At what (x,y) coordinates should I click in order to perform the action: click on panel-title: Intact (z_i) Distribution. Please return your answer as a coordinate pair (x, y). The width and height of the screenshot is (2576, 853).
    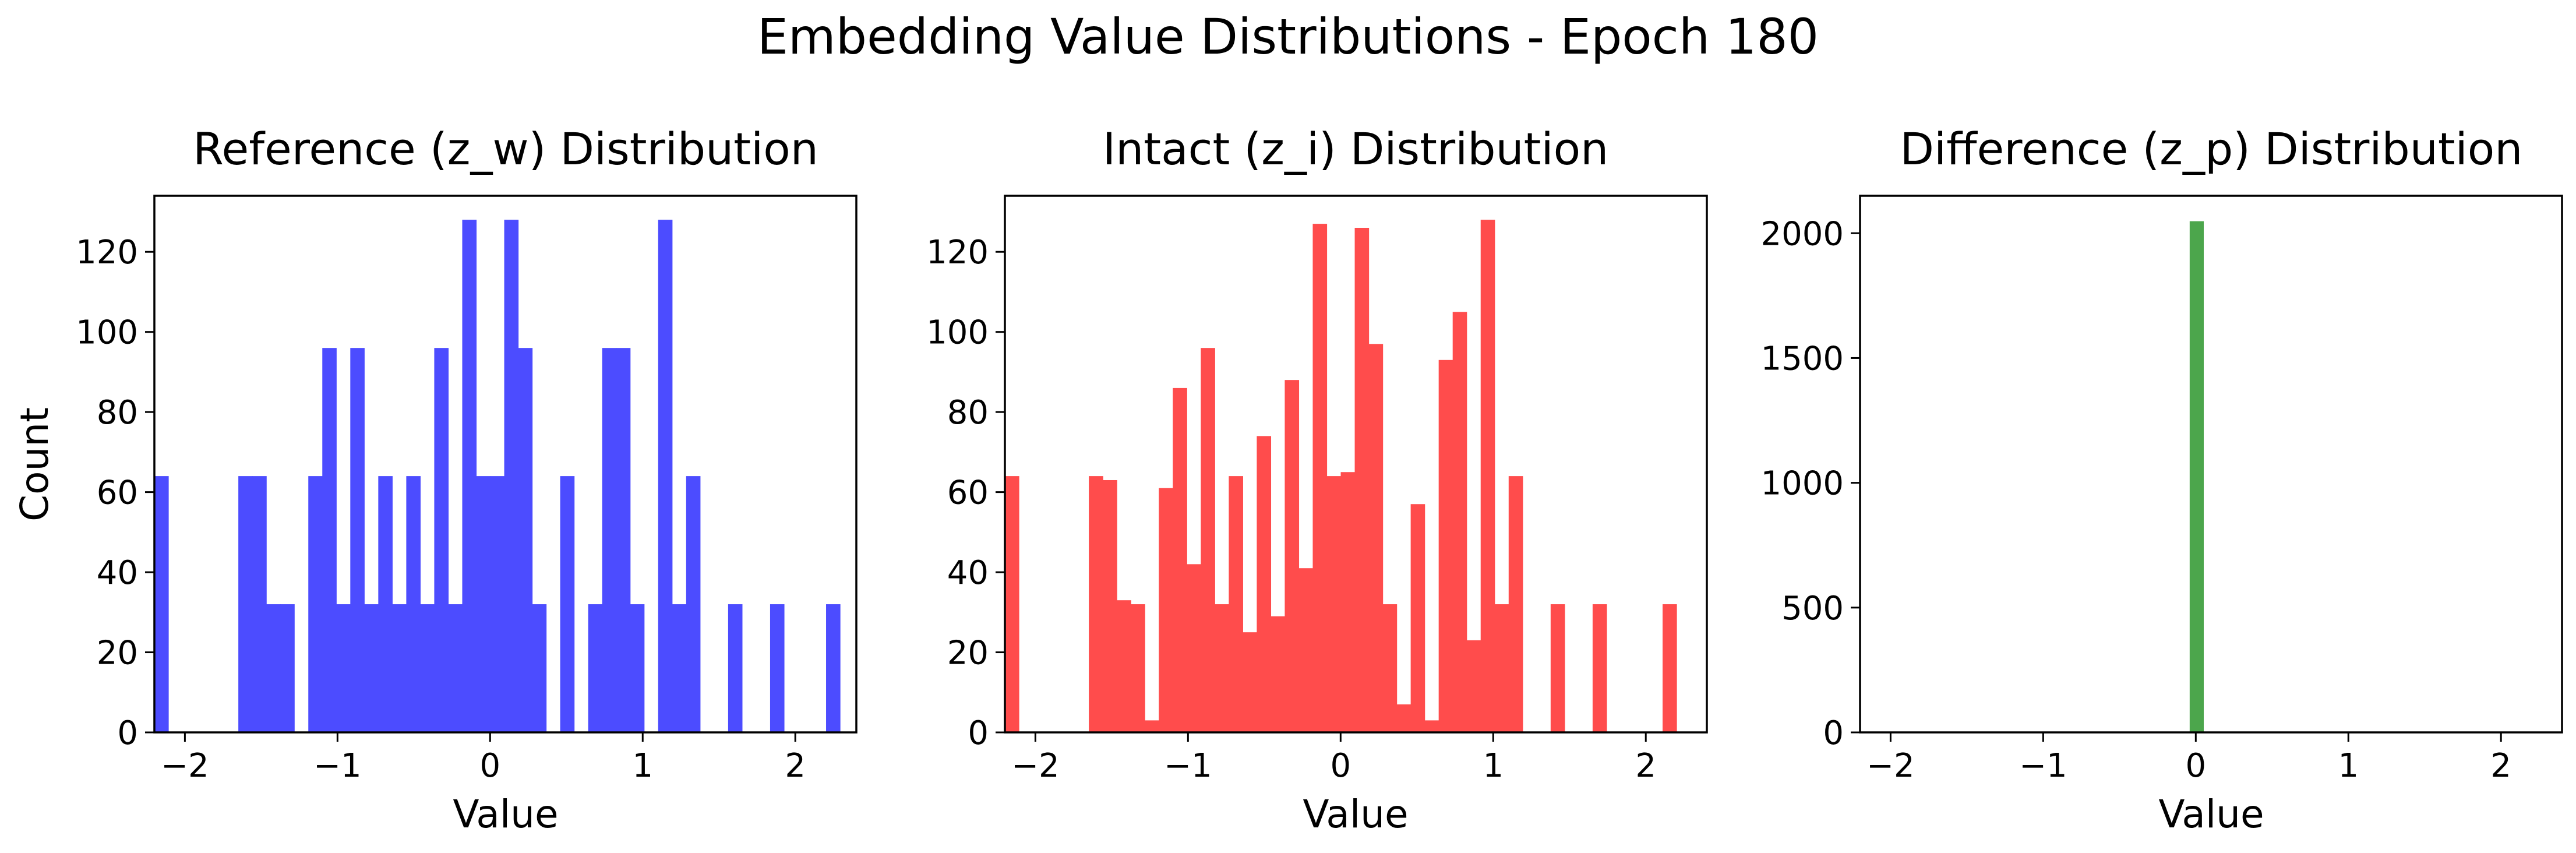
    Looking at the image, I should click on (1356, 149).